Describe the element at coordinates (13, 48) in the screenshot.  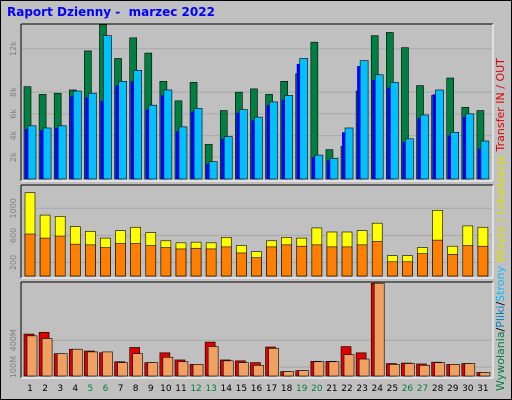
I see `y-tick-label: 12k` at that location.